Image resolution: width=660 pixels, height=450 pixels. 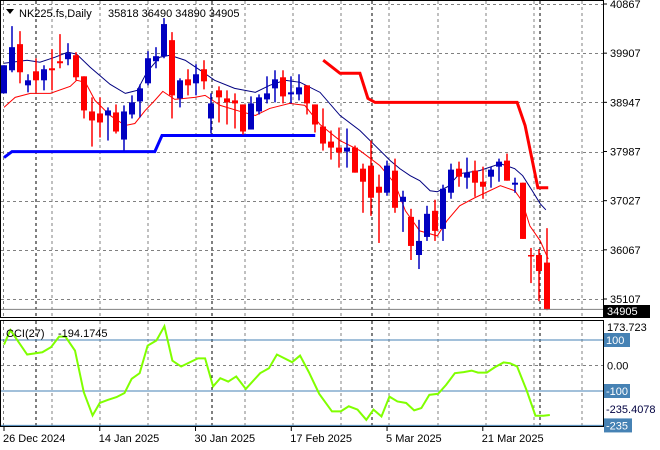 I want to click on cci-title: CCI(27), so click(x=25, y=334).